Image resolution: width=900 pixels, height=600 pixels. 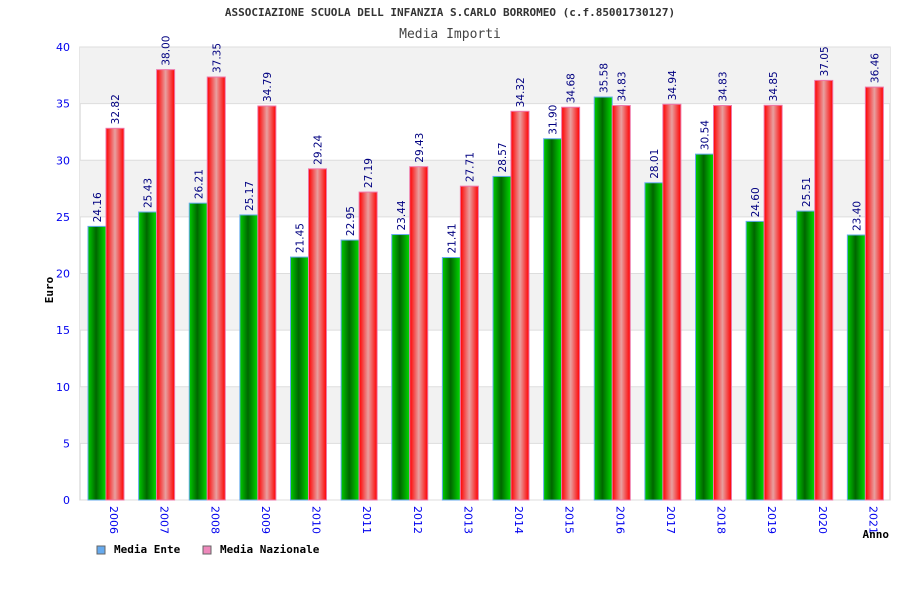 I want to click on y-tick-label: 30, so click(x=63, y=160).